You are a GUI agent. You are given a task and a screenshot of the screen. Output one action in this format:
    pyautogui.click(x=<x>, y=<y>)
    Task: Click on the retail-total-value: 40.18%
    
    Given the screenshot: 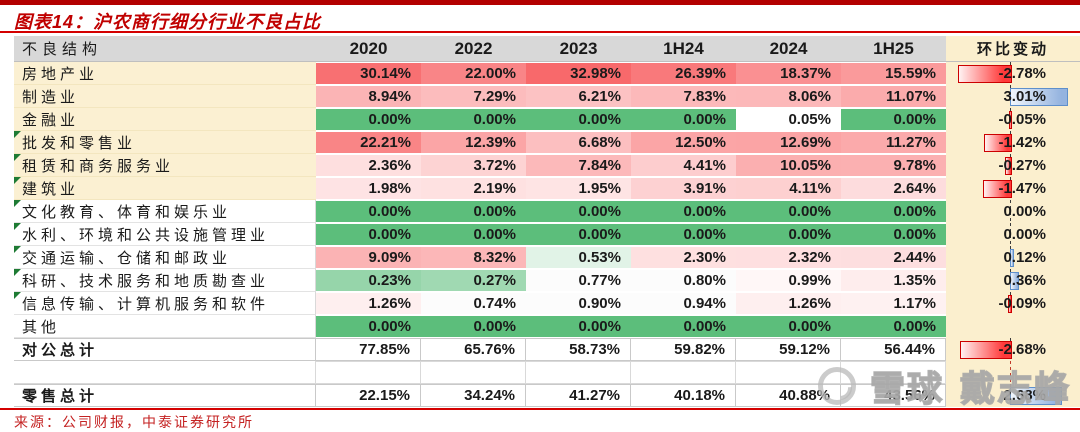 What is the action you would take?
    pyautogui.click(x=683, y=395)
    